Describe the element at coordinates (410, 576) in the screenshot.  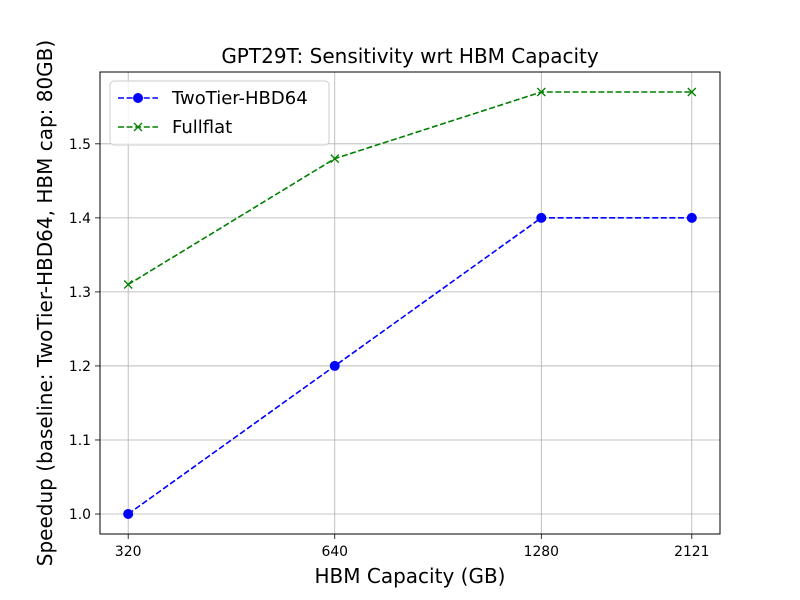
I see `x-axis-label: HBM Capacity (GB)` at that location.